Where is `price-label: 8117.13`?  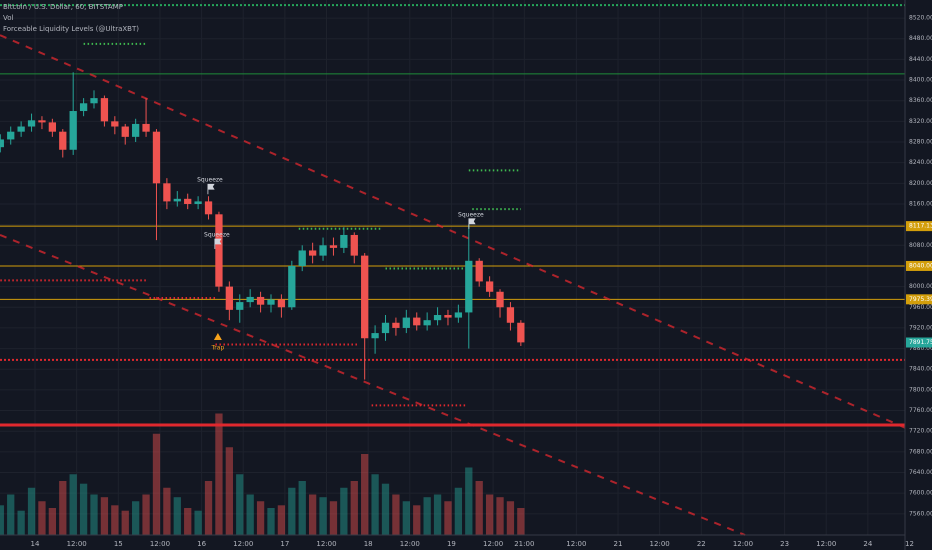
price-label: 8117.13 is located at coordinates (920, 226).